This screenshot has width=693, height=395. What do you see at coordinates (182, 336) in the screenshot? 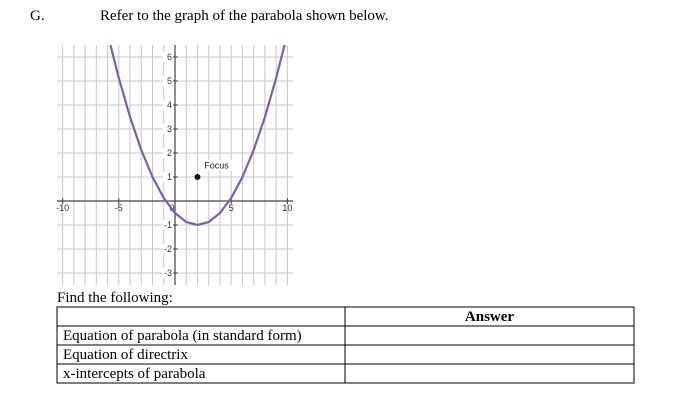
I see `row-label: Equation of parabola (in standard form)` at bounding box center [182, 336].